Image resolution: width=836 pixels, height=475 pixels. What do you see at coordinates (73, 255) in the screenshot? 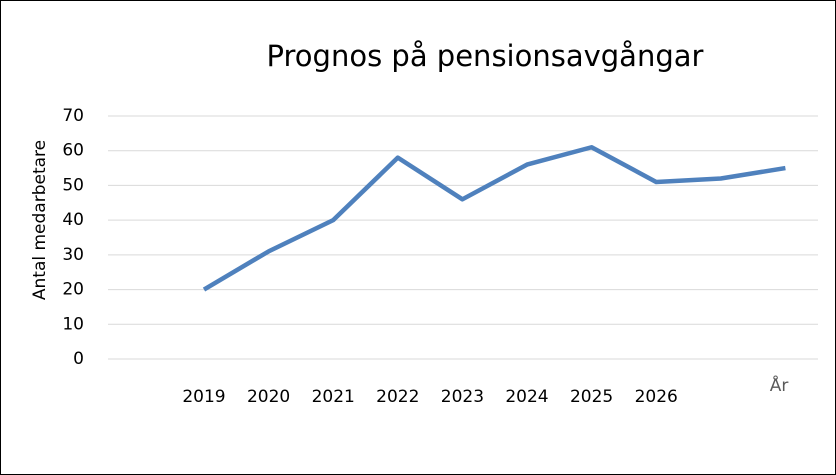
I see `y-tick-label: 30` at bounding box center [73, 255].